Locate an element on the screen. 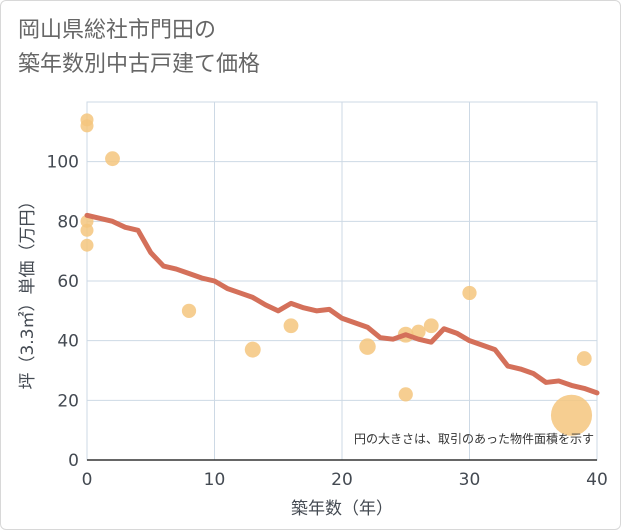 The width and height of the screenshot is (621, 530). y-tick-label: 60 is located at coordinates (68, 282).